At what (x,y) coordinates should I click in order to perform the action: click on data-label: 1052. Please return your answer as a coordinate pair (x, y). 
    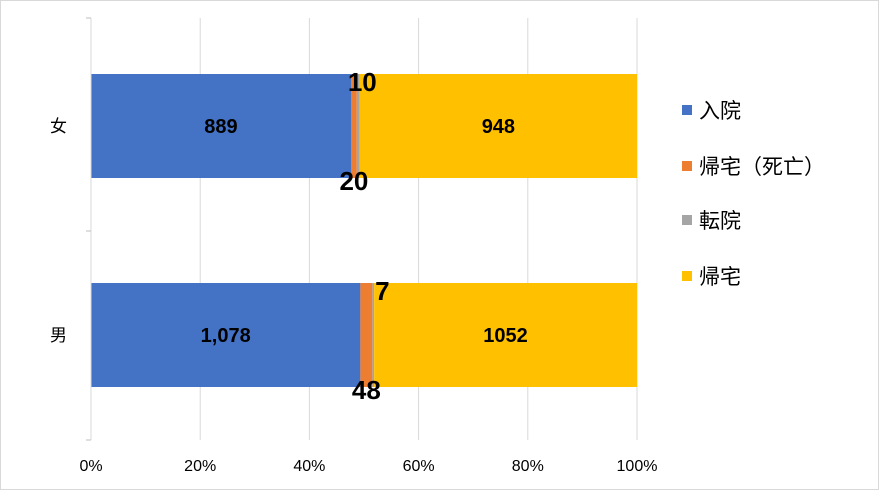
    Looking at the image, I should click on (505, 336).